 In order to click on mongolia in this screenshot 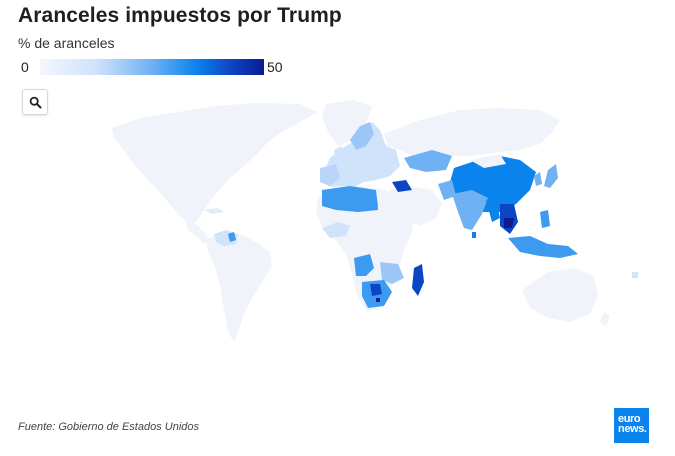, I will do `click(488, 161)`.